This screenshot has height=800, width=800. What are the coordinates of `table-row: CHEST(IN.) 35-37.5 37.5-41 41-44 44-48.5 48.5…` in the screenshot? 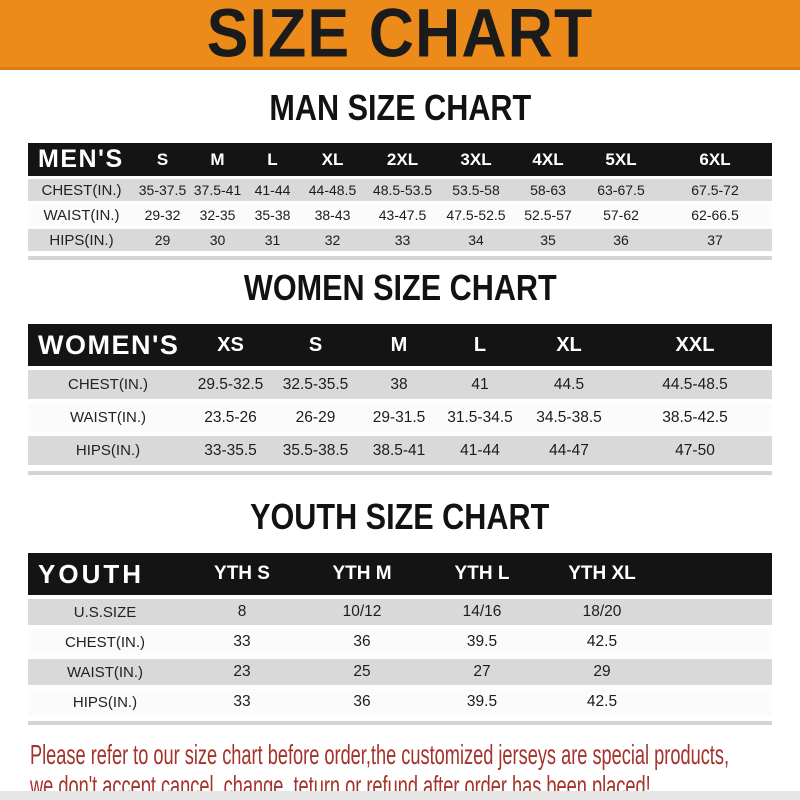 It's located at (400, 190).